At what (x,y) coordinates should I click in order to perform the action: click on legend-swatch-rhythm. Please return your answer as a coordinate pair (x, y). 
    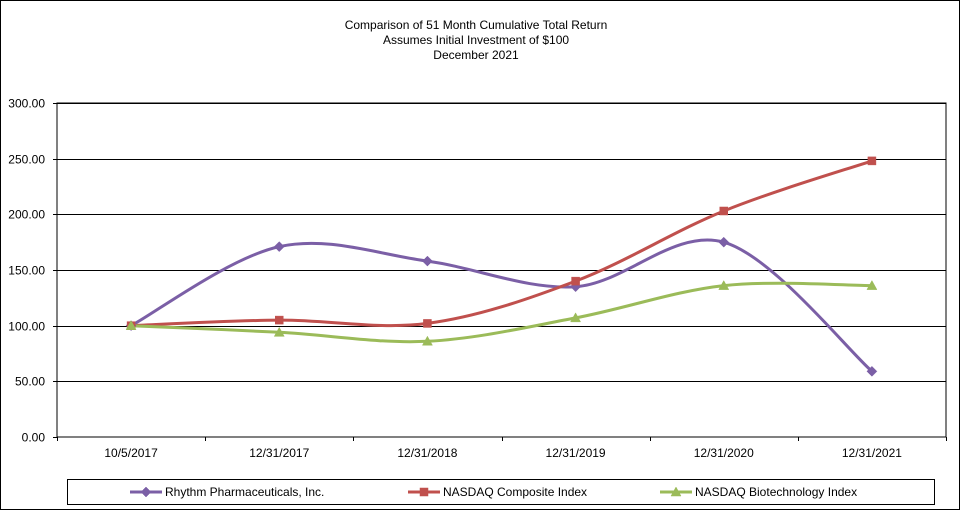
    Looking at the image, I should click on (146, 492).